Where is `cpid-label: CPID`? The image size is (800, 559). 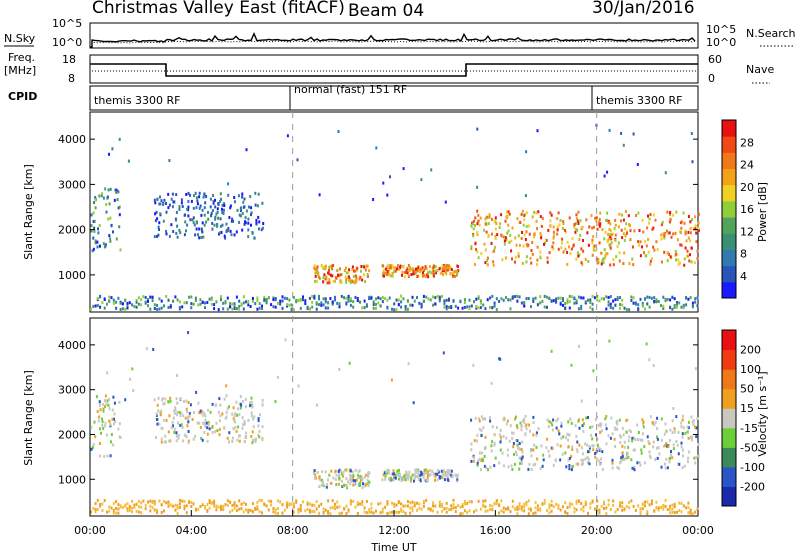 cpid-label: CPID is located at coordinates (22, 96).